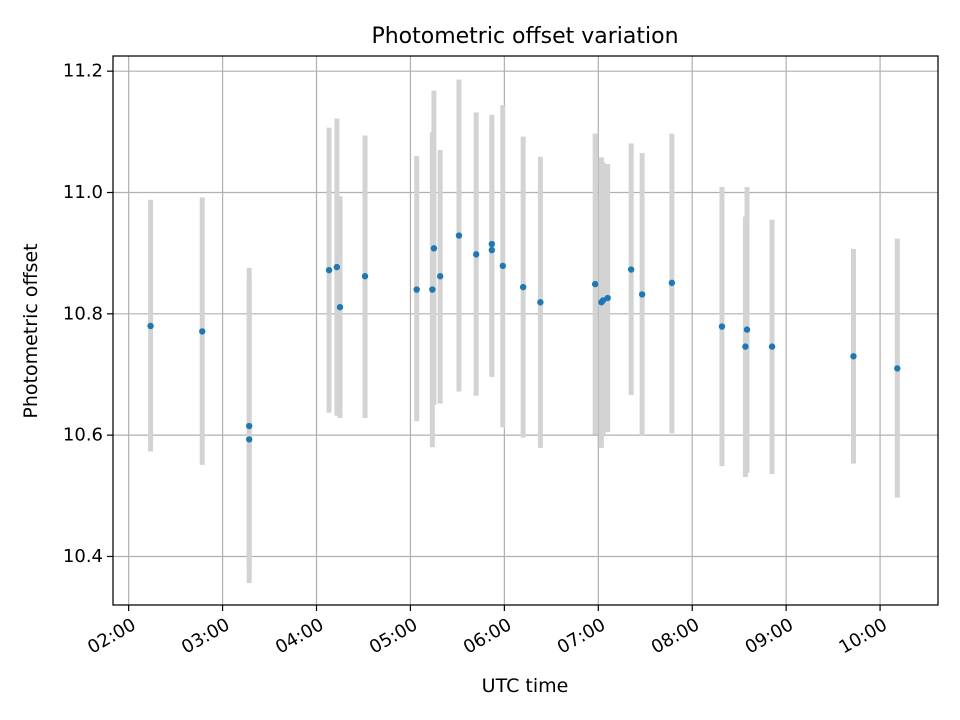  What do you see at coordinates (525, 686) in the screenshot?
I see `x-axis-label: UTC time` at bounding box center [525, 686].